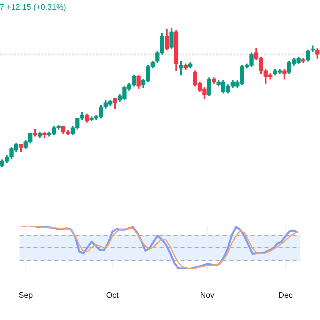 The height and width of the screenshot is (320, 320). Describe the element at coordinates (285, 295) in the screenshot. I see `x-tick-label: Dec` at that location.